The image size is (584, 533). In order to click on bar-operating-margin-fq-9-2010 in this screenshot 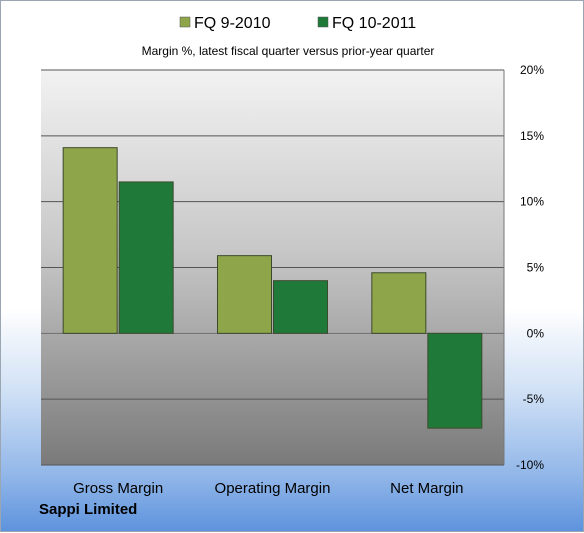, I will do `click(244, 294)`.